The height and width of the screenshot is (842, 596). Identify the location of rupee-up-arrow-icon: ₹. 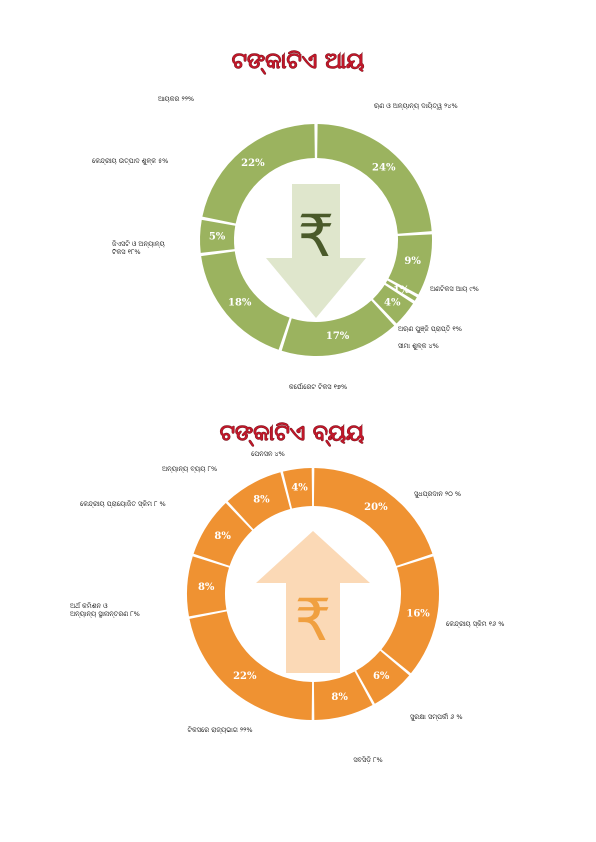
(313, 602).